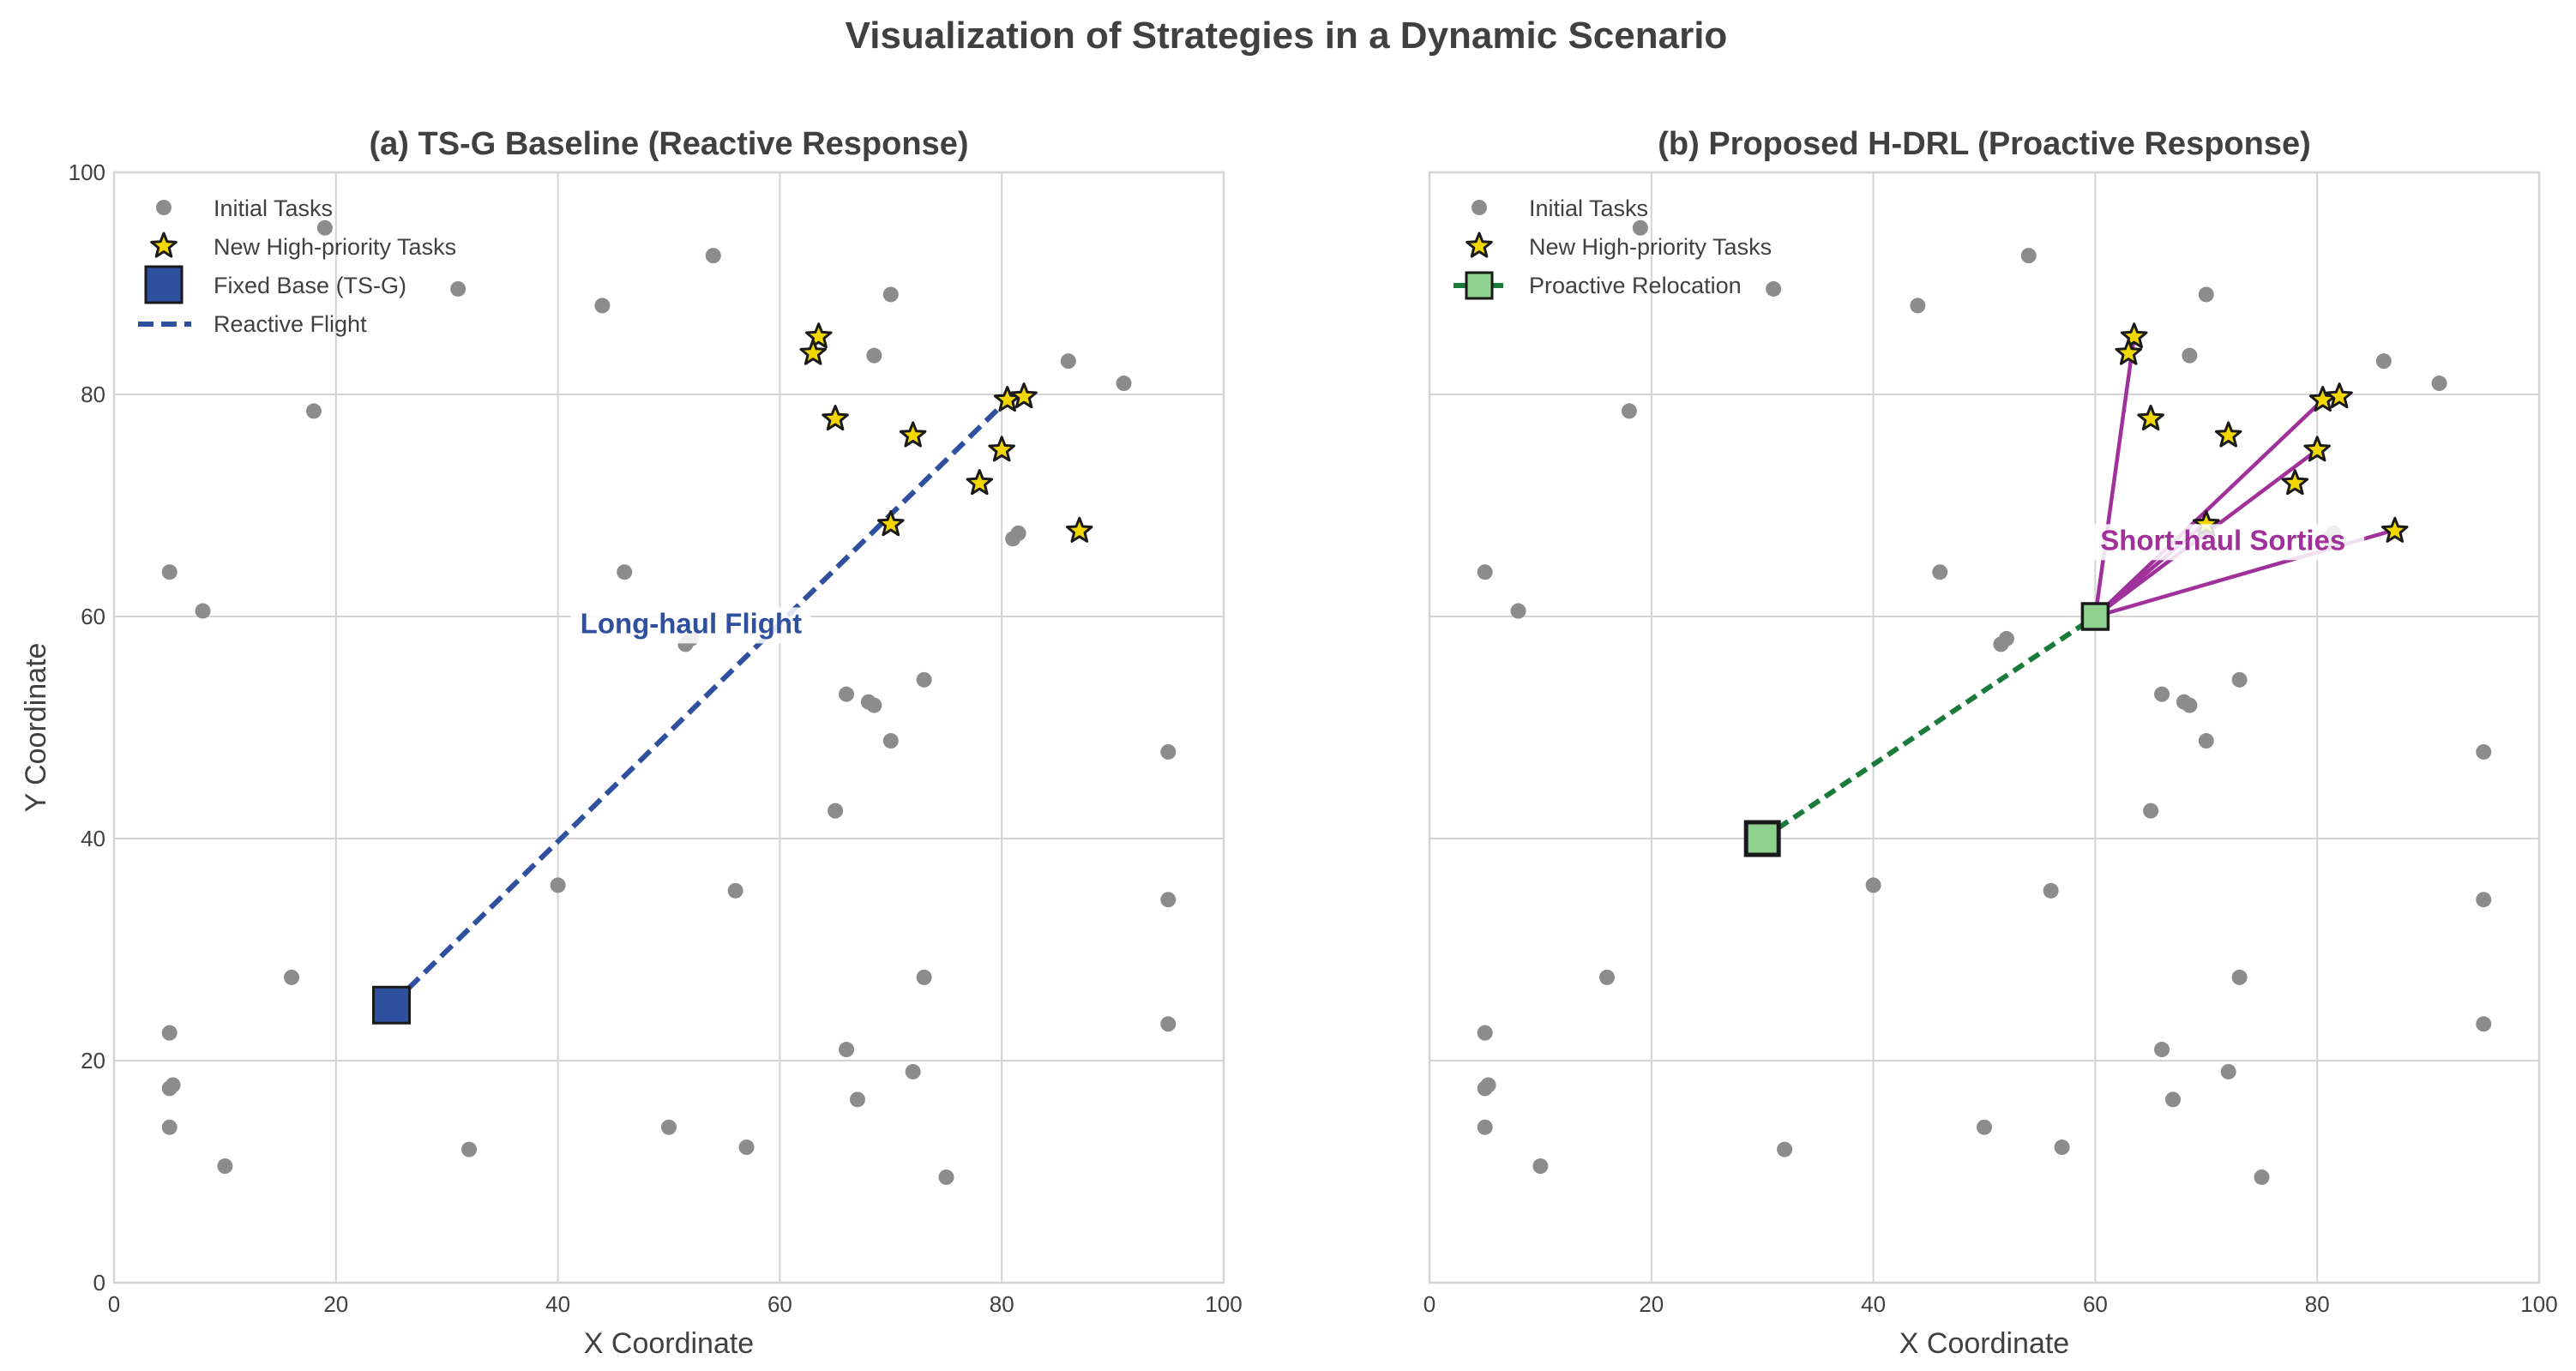  I want to click on legend-square-icon, so click(1479, 285).